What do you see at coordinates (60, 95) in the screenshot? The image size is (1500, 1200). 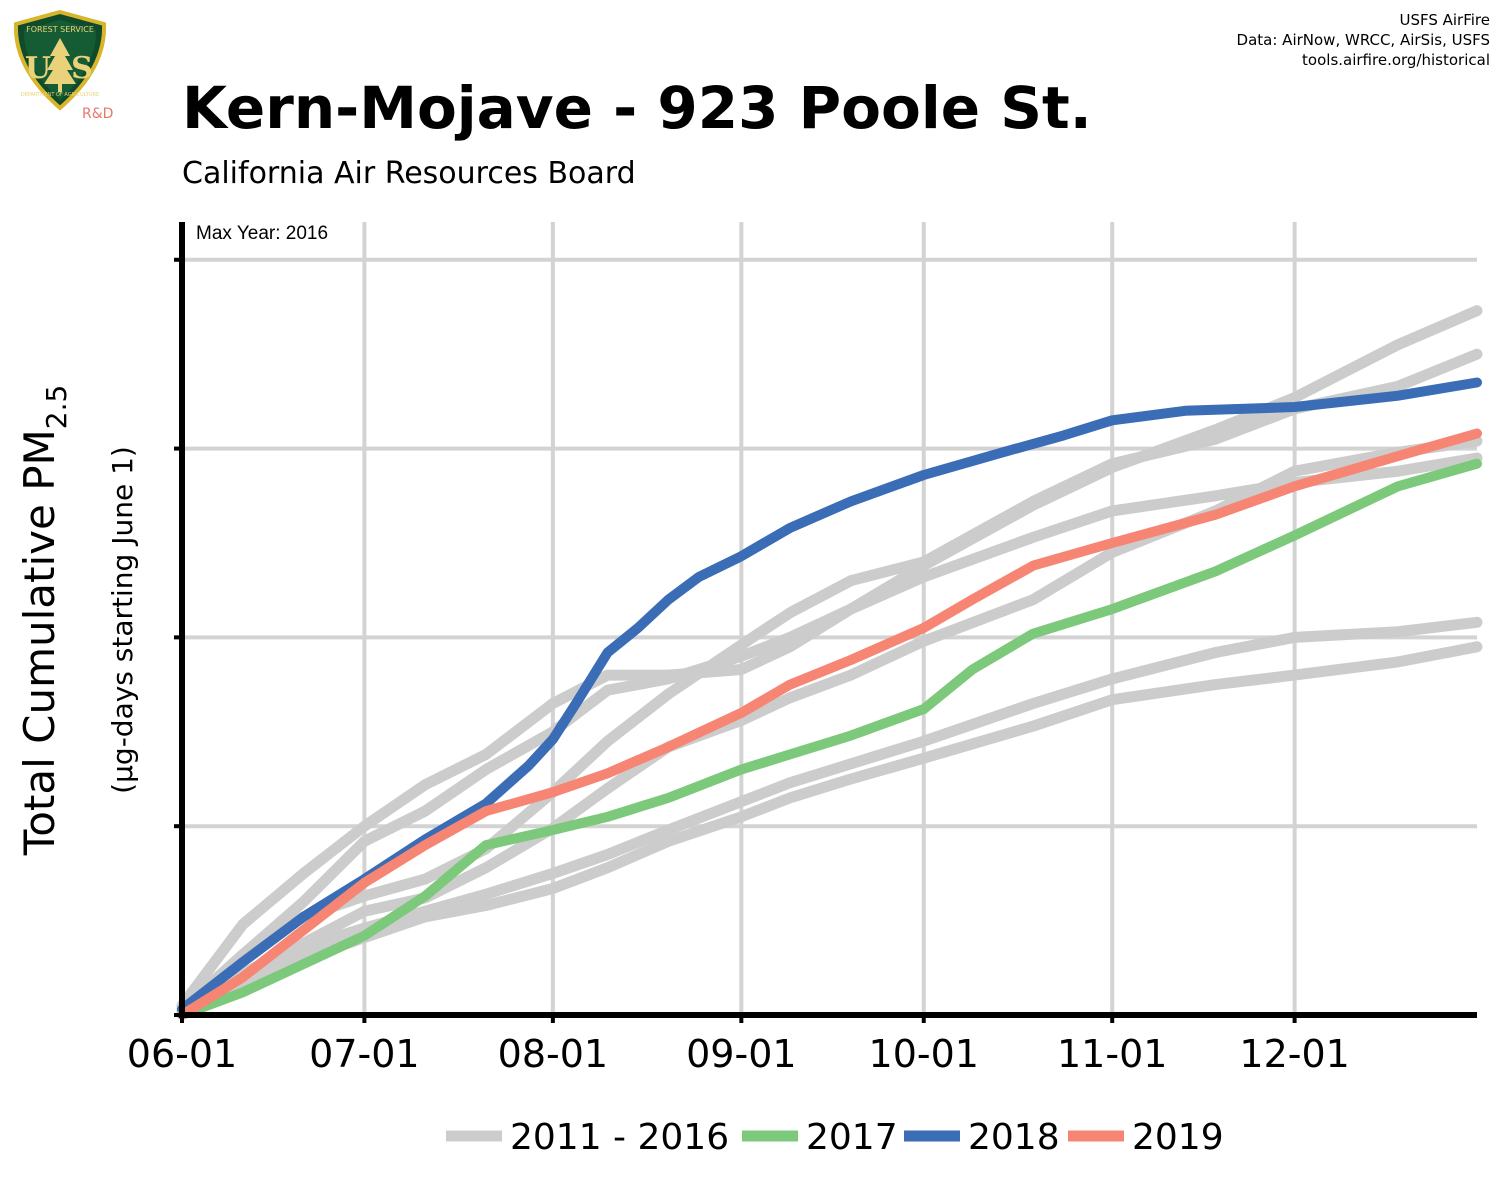 I see `logo-dept-text: DEPARTMENT OF AGRICULTURE` at bounding box center [60, 95].